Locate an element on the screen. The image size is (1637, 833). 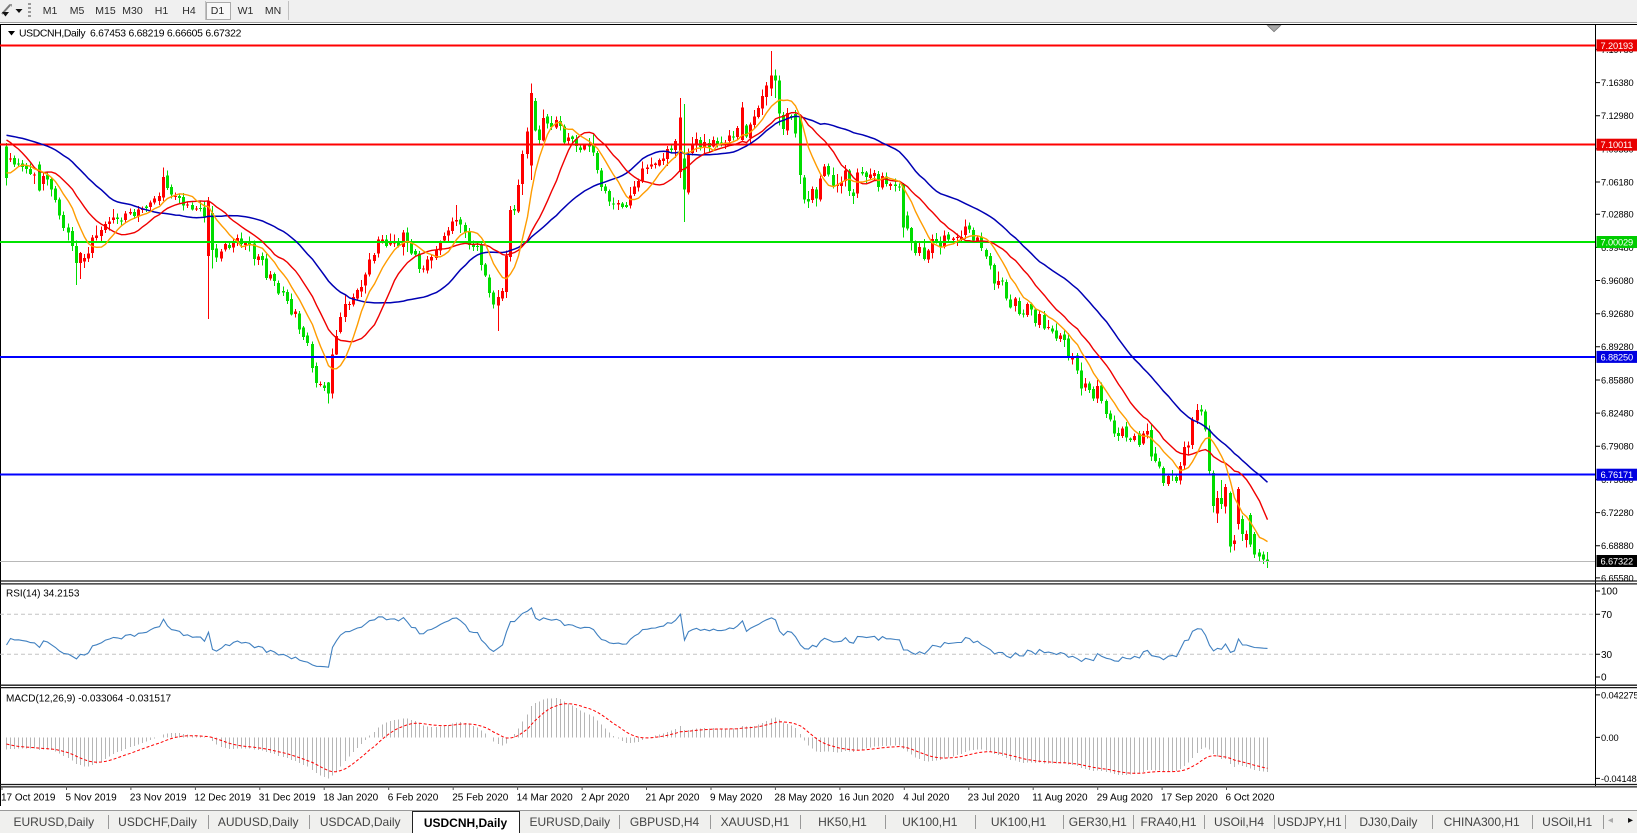
svg-text: 6.89280 is located at coordinates (1617, 347).